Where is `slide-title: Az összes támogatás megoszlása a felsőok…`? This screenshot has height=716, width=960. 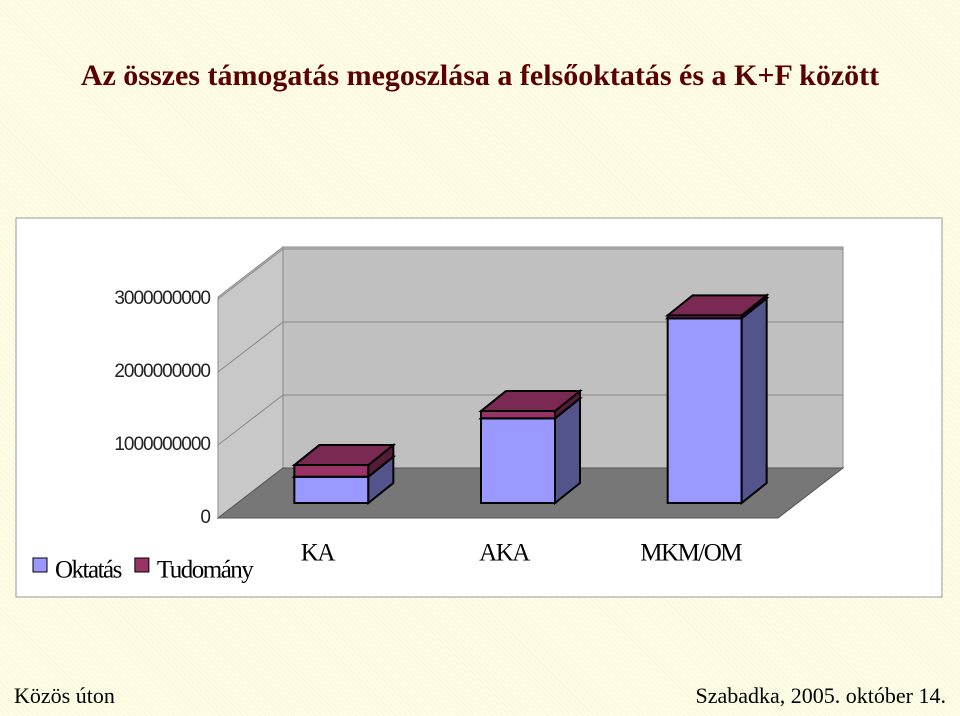 slide-title: Az összes támogatás megoszlása a felsőok… is located at coordinates (480, 75).